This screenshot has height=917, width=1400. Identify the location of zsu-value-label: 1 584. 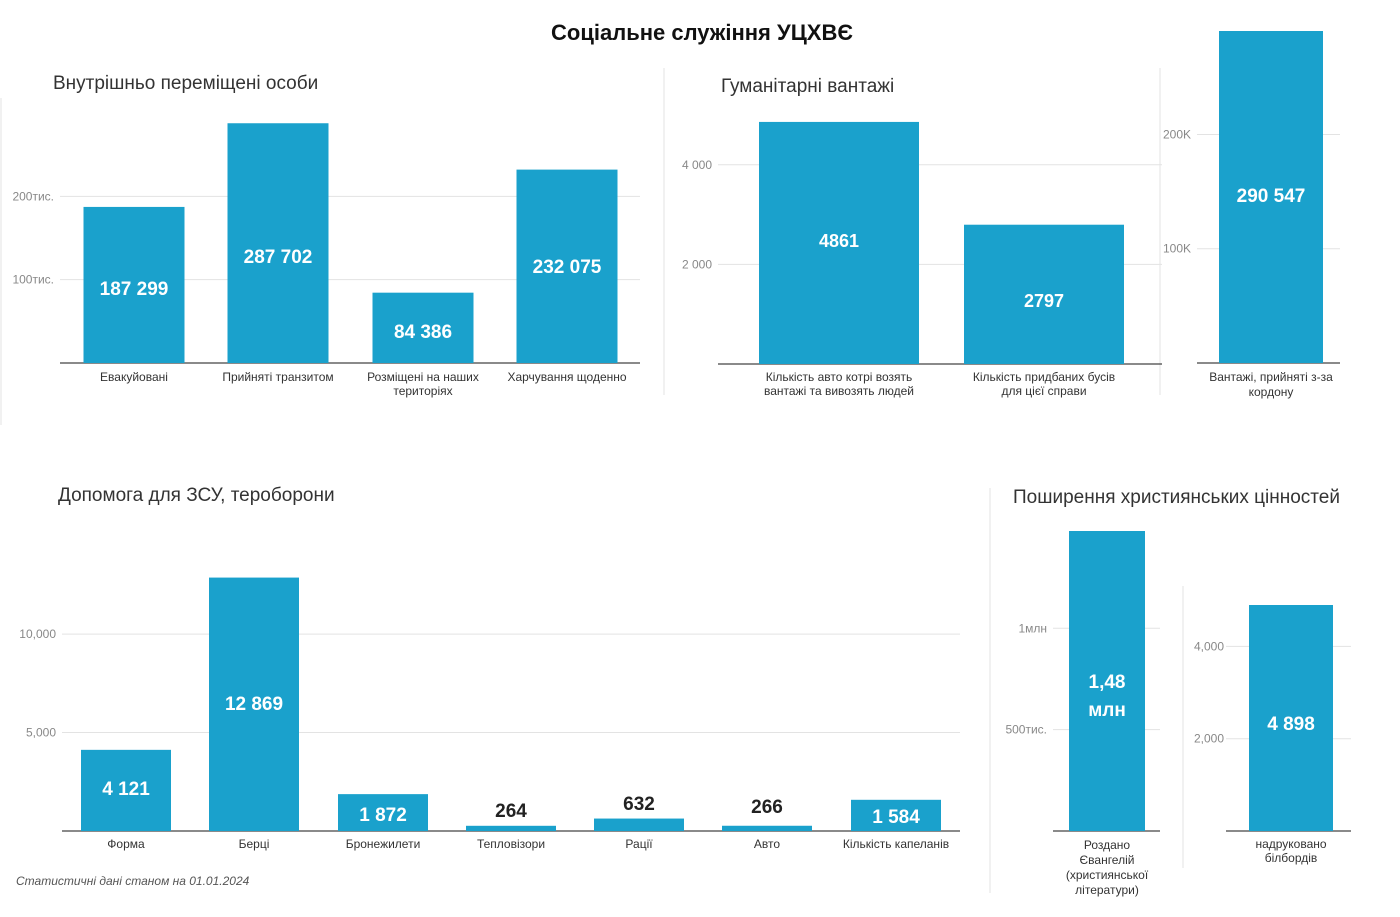
(896, 817).